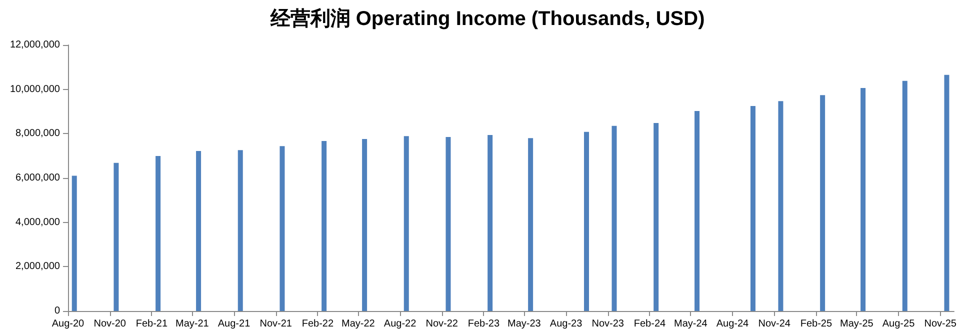  Describe the element at coordinates (57, 311) in the screenshot. I see `y-tick-label: 0` at that location.